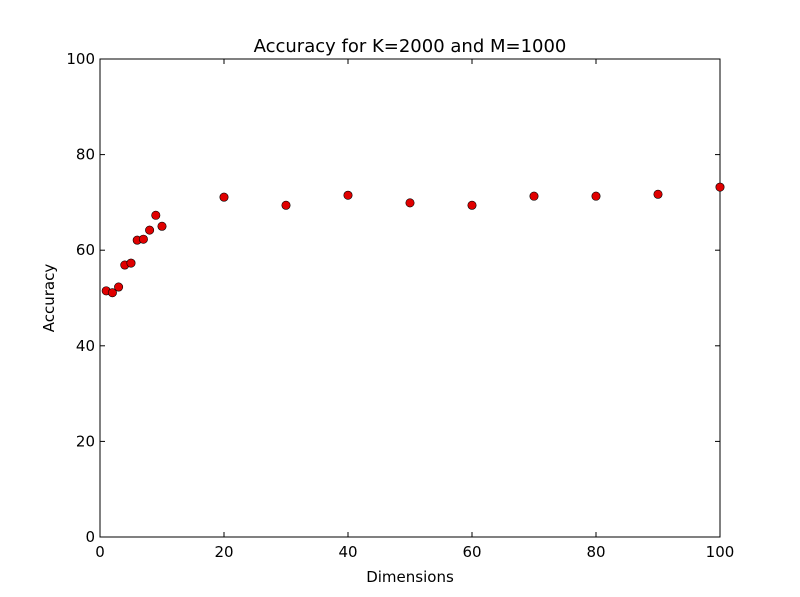 The height and width of the screenshot is (597, 800). Describe the element at coordinates (100, 552) in the screenshot. I see `x-tick-label: 0` at that location.